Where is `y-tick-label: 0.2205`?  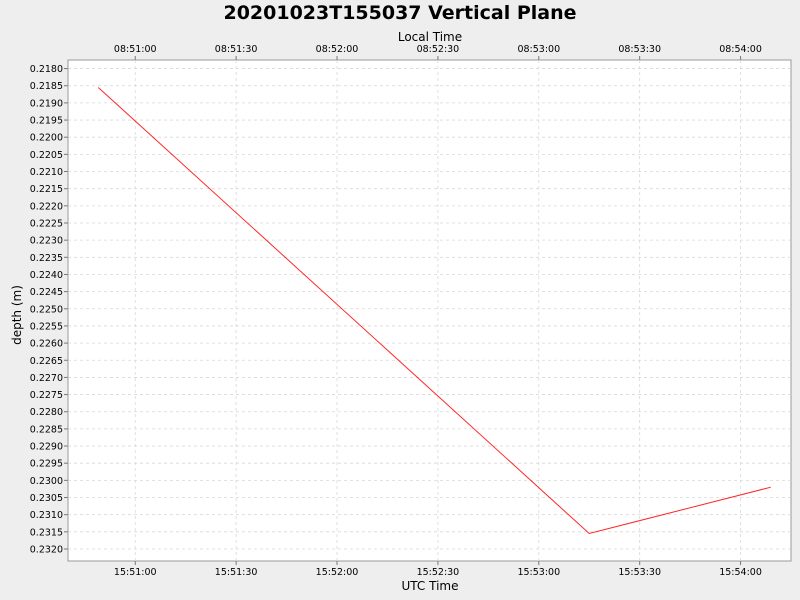
y-tick-label: 0.2205 is located at coordinates (46, 155).